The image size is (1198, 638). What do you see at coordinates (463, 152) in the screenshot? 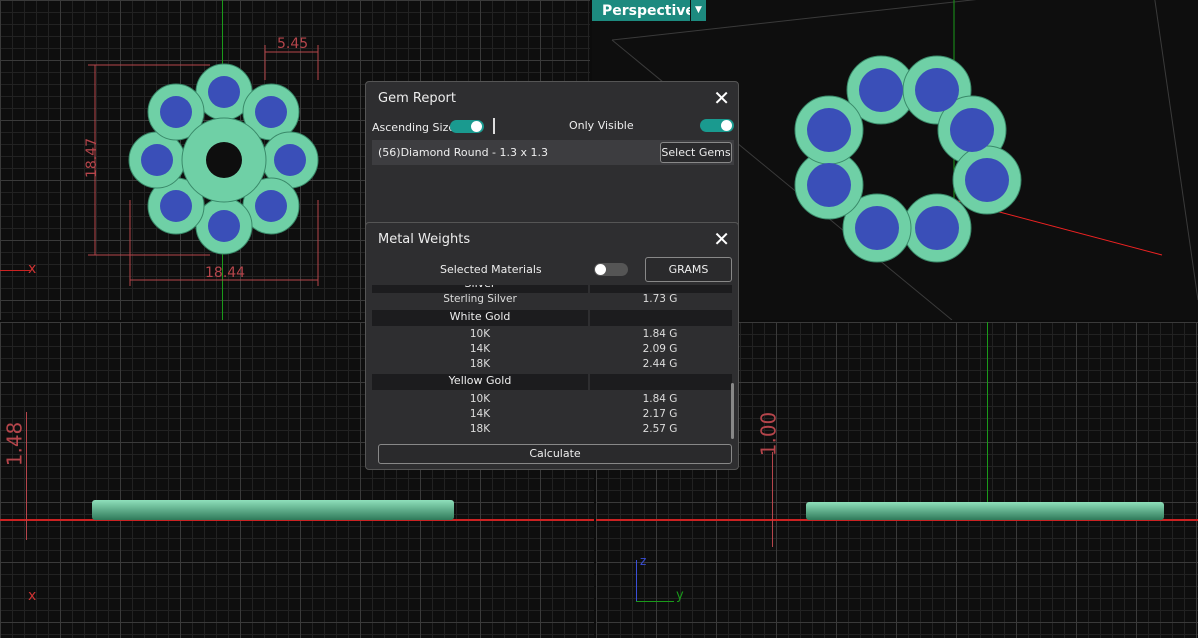
I see `gem-name: (56)Diamond Round - 1.3 x 1.3` at bounding box center [463, 152].